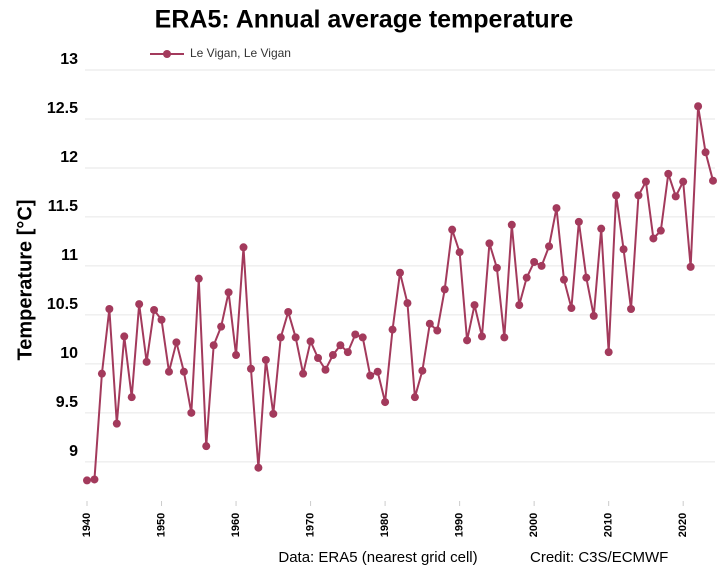  What do you see at coordinates (240, 53) in the screenshot?
I see `legend-label: Le Vigan, Le Vigan` at bounding box center [240, 53].